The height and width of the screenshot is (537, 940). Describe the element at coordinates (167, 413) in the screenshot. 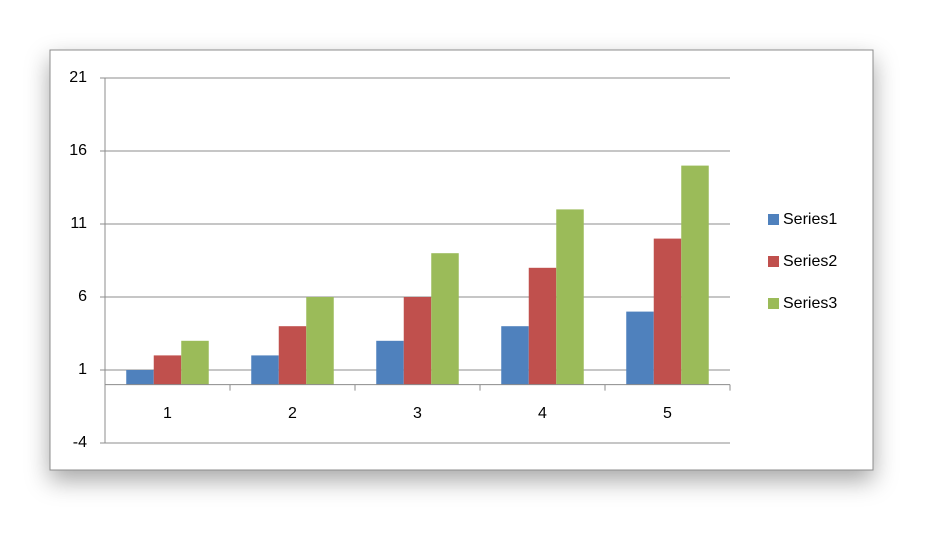

I see `x-tick-label: 1` at that location.